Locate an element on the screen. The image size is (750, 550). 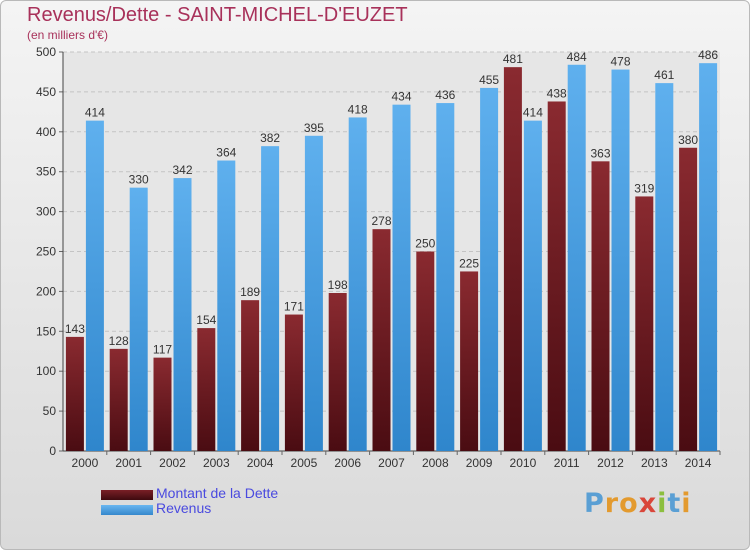
y-tick-label: 50 is located at coordinates (50, 411).